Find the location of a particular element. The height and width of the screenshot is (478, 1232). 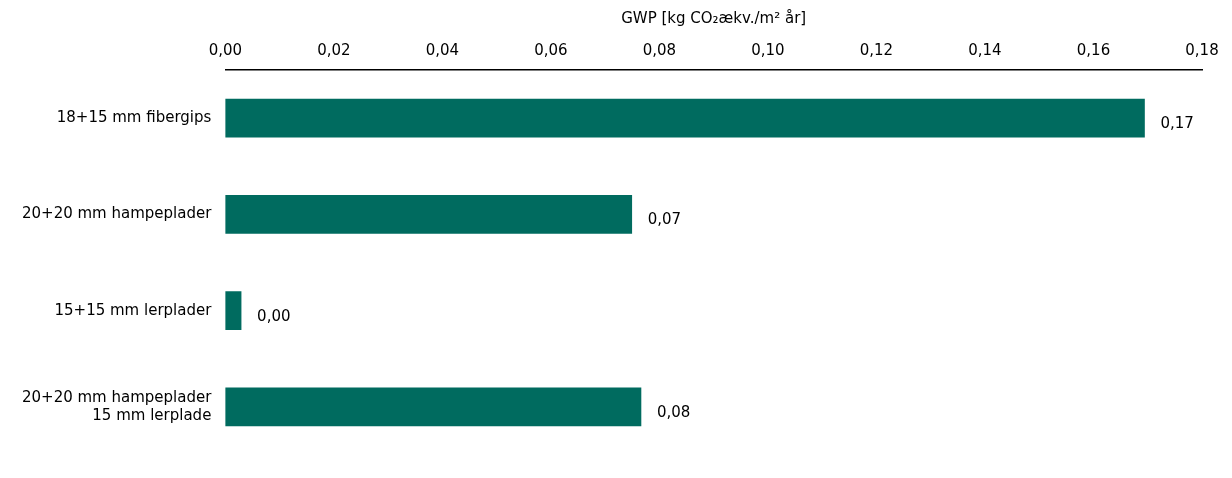

x-tick-label: 0,10 is located at coordinates (768, 49).